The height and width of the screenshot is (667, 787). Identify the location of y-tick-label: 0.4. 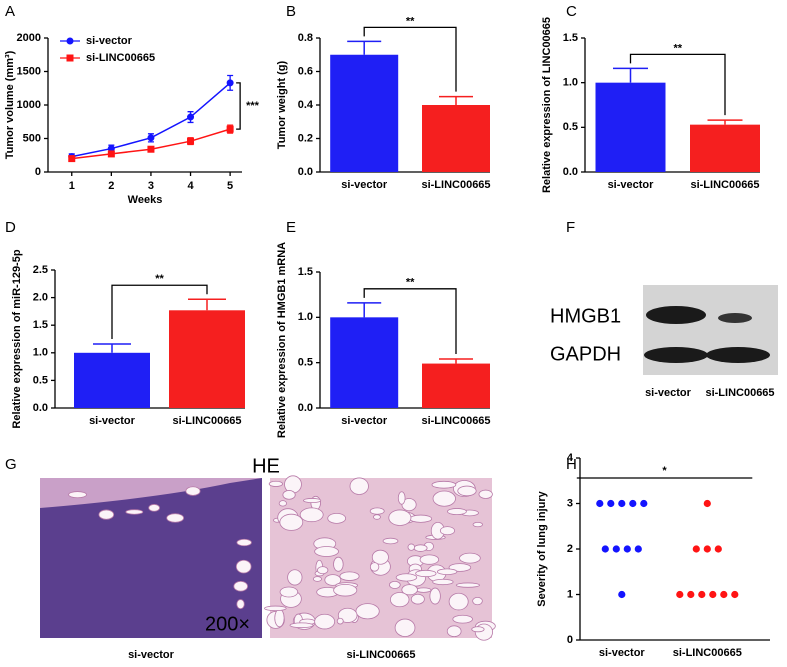
(306, 105).